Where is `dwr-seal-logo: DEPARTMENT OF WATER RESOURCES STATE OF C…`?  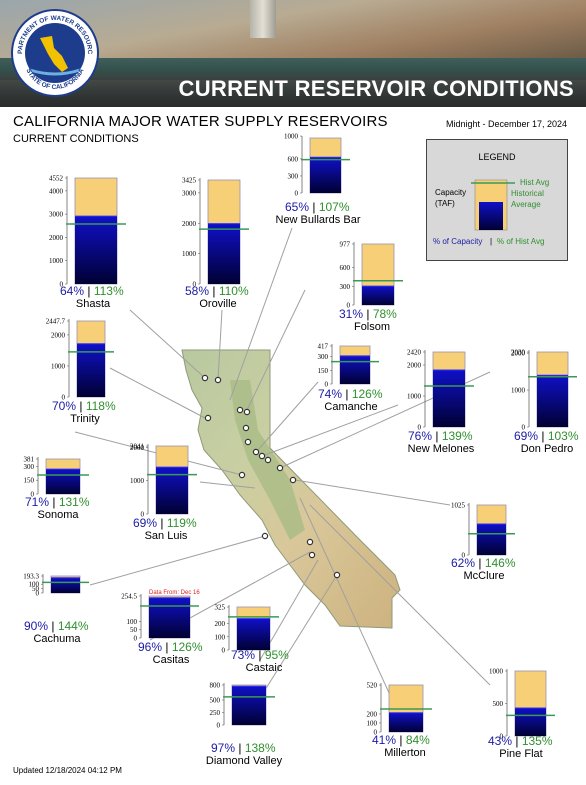 dwr-seal-logo: DEPARTMENT OF WATER RESOURCES STATE OF C… is located at coordinates (54, 52).